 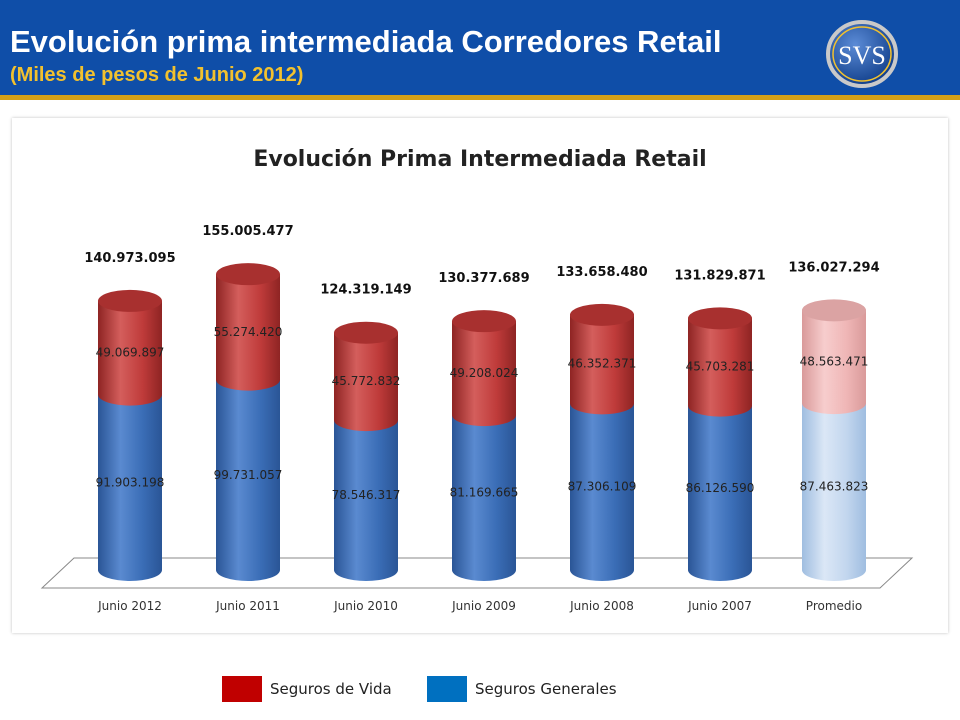 I want to click on logo-text: SVS, so click(x=862, y=55).